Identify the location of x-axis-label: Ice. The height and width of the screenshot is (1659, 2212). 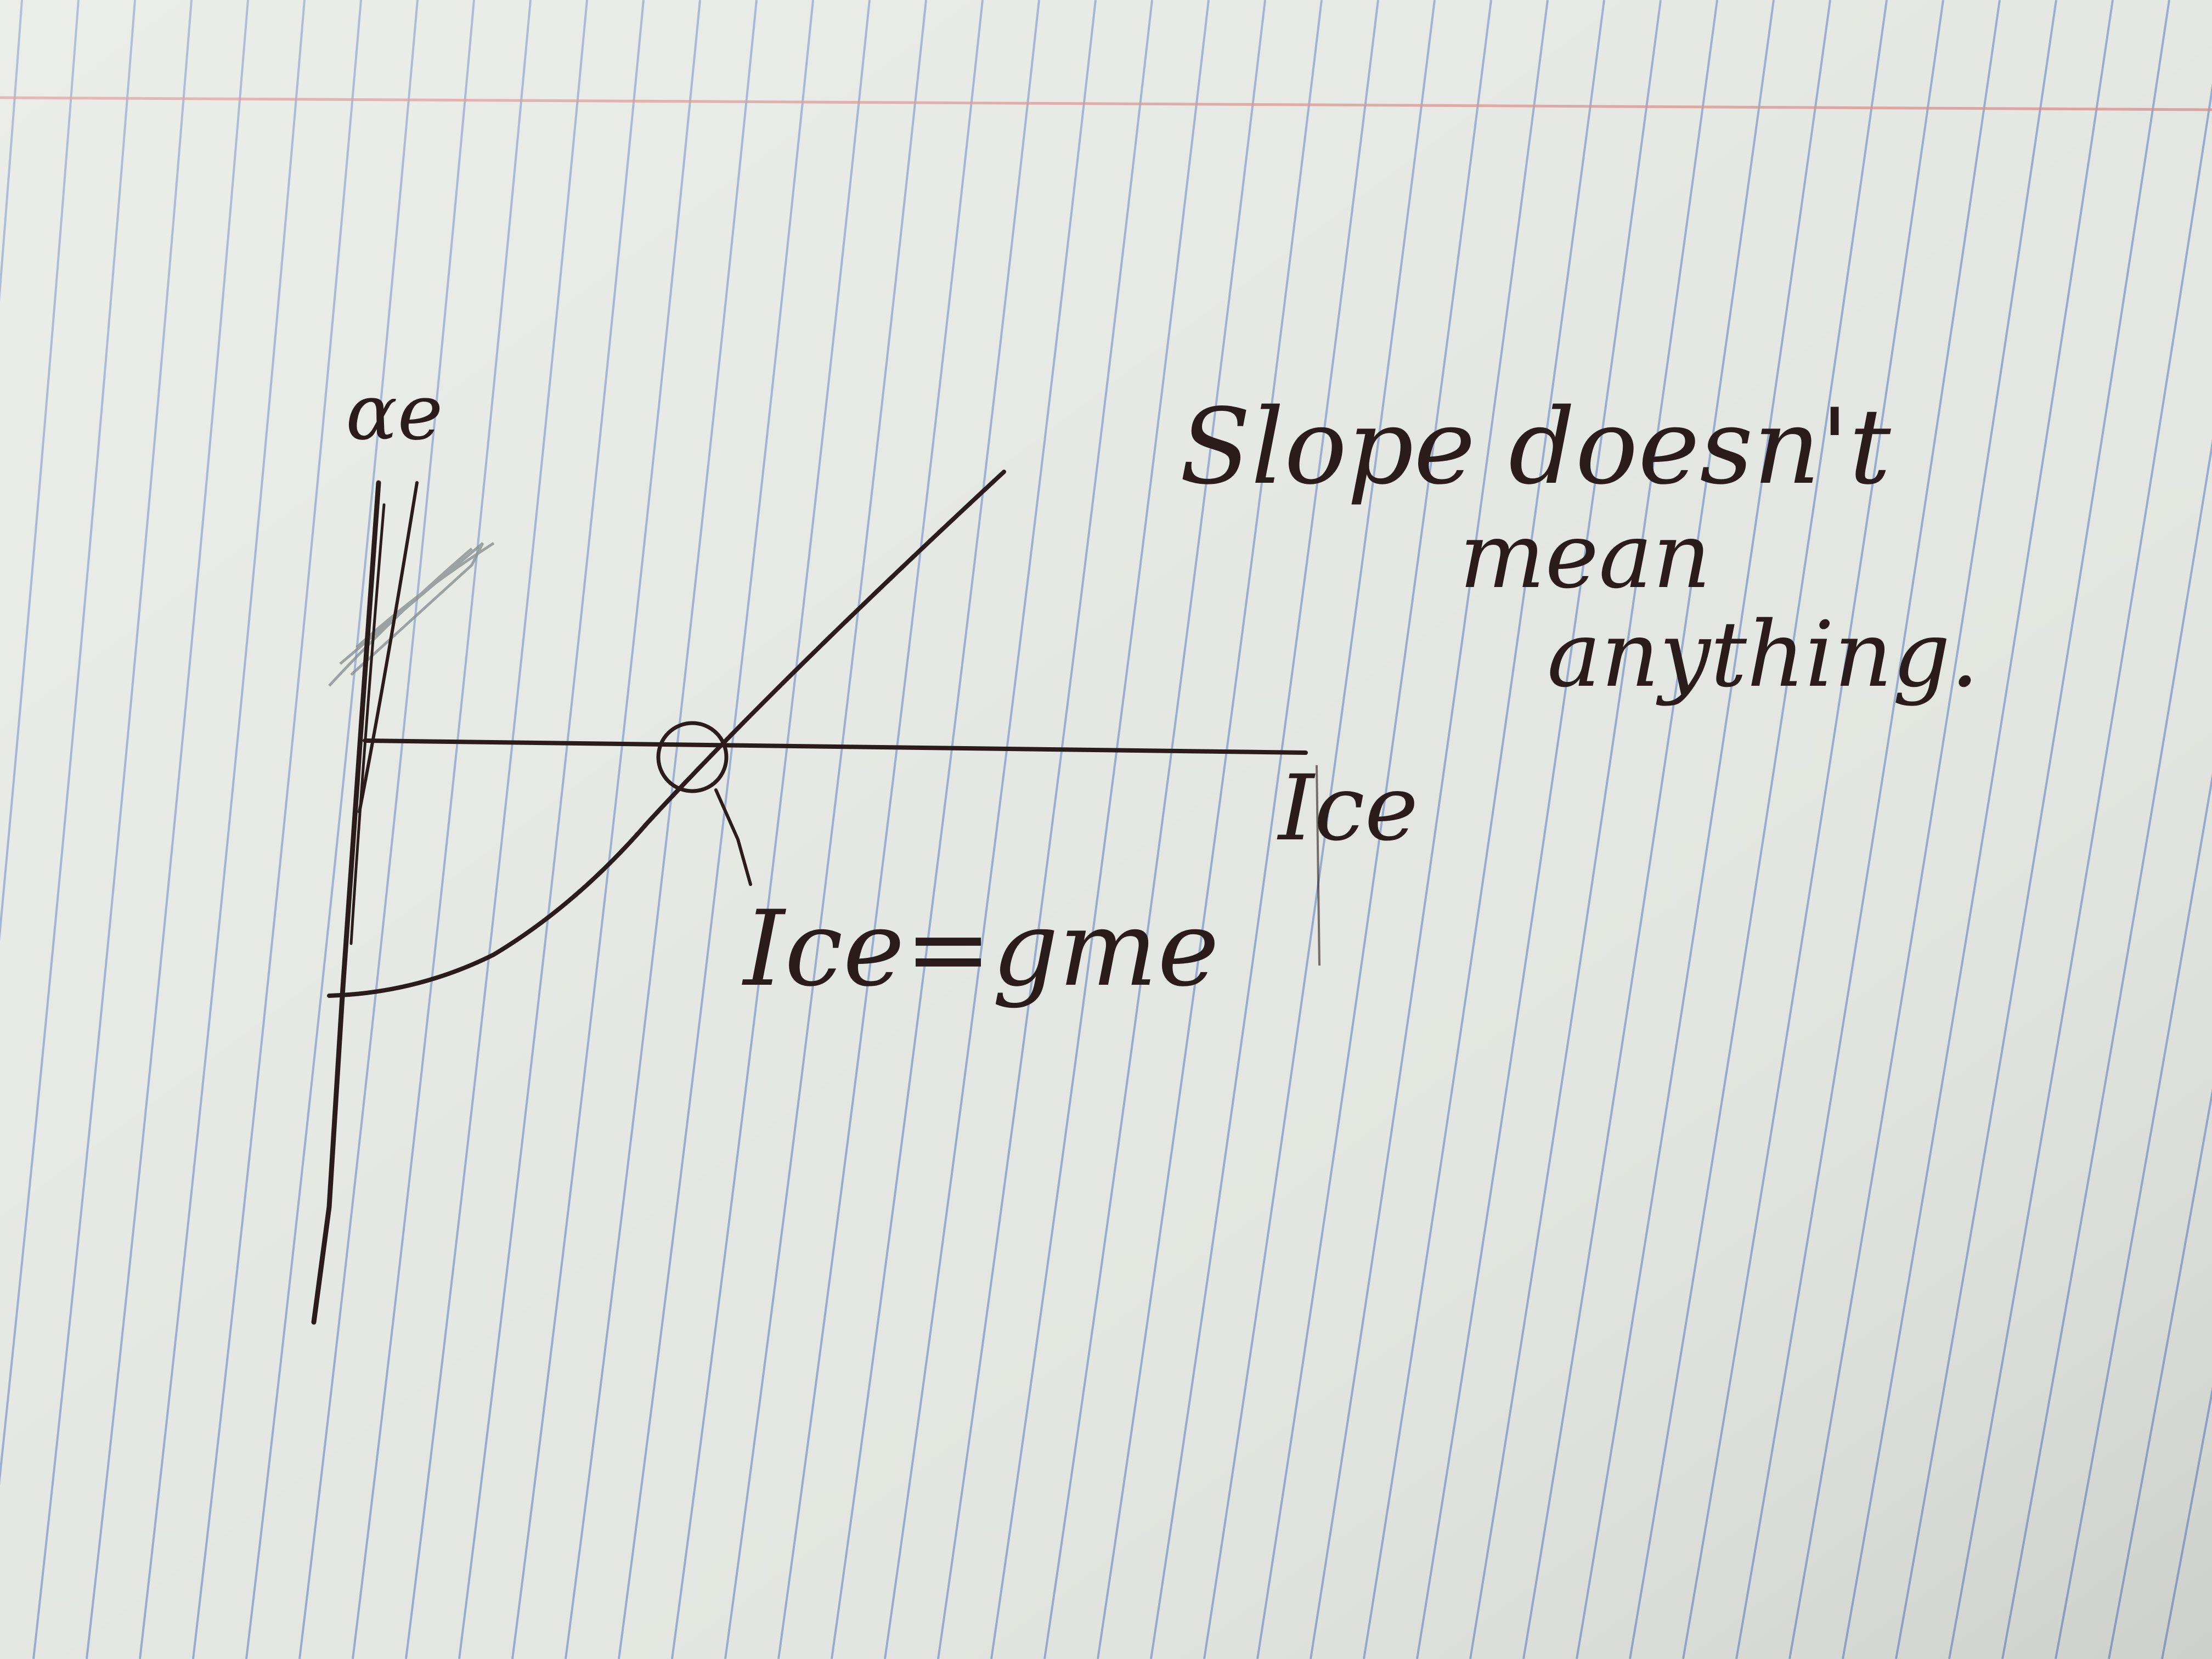
(1348, 808).